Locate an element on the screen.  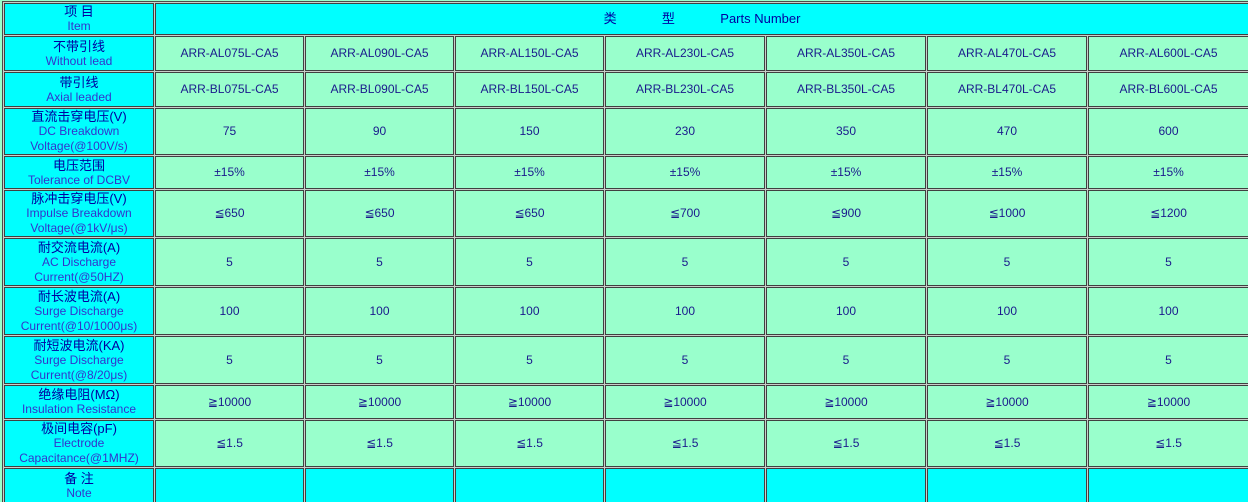
value-cell: ≦900 is located at coordinates (846, 213).